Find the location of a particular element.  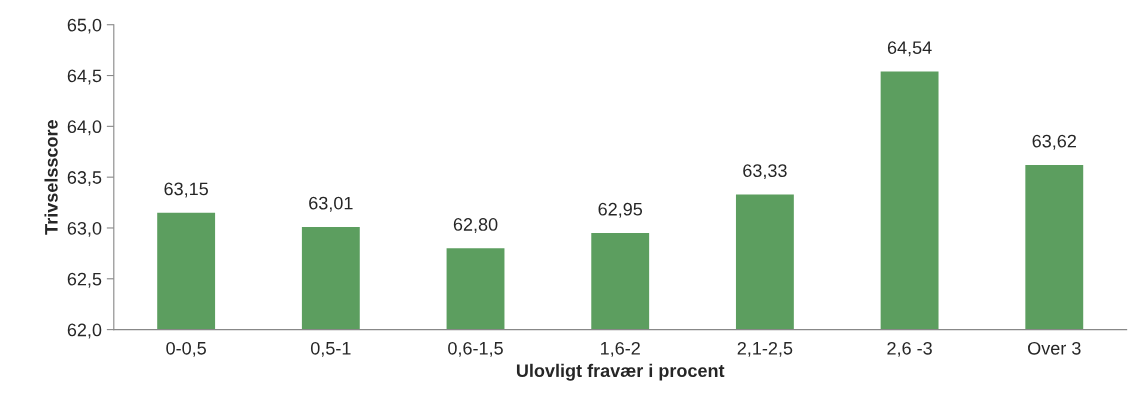

y-tick-label: 64,5 is located at coordinates (84, 77).